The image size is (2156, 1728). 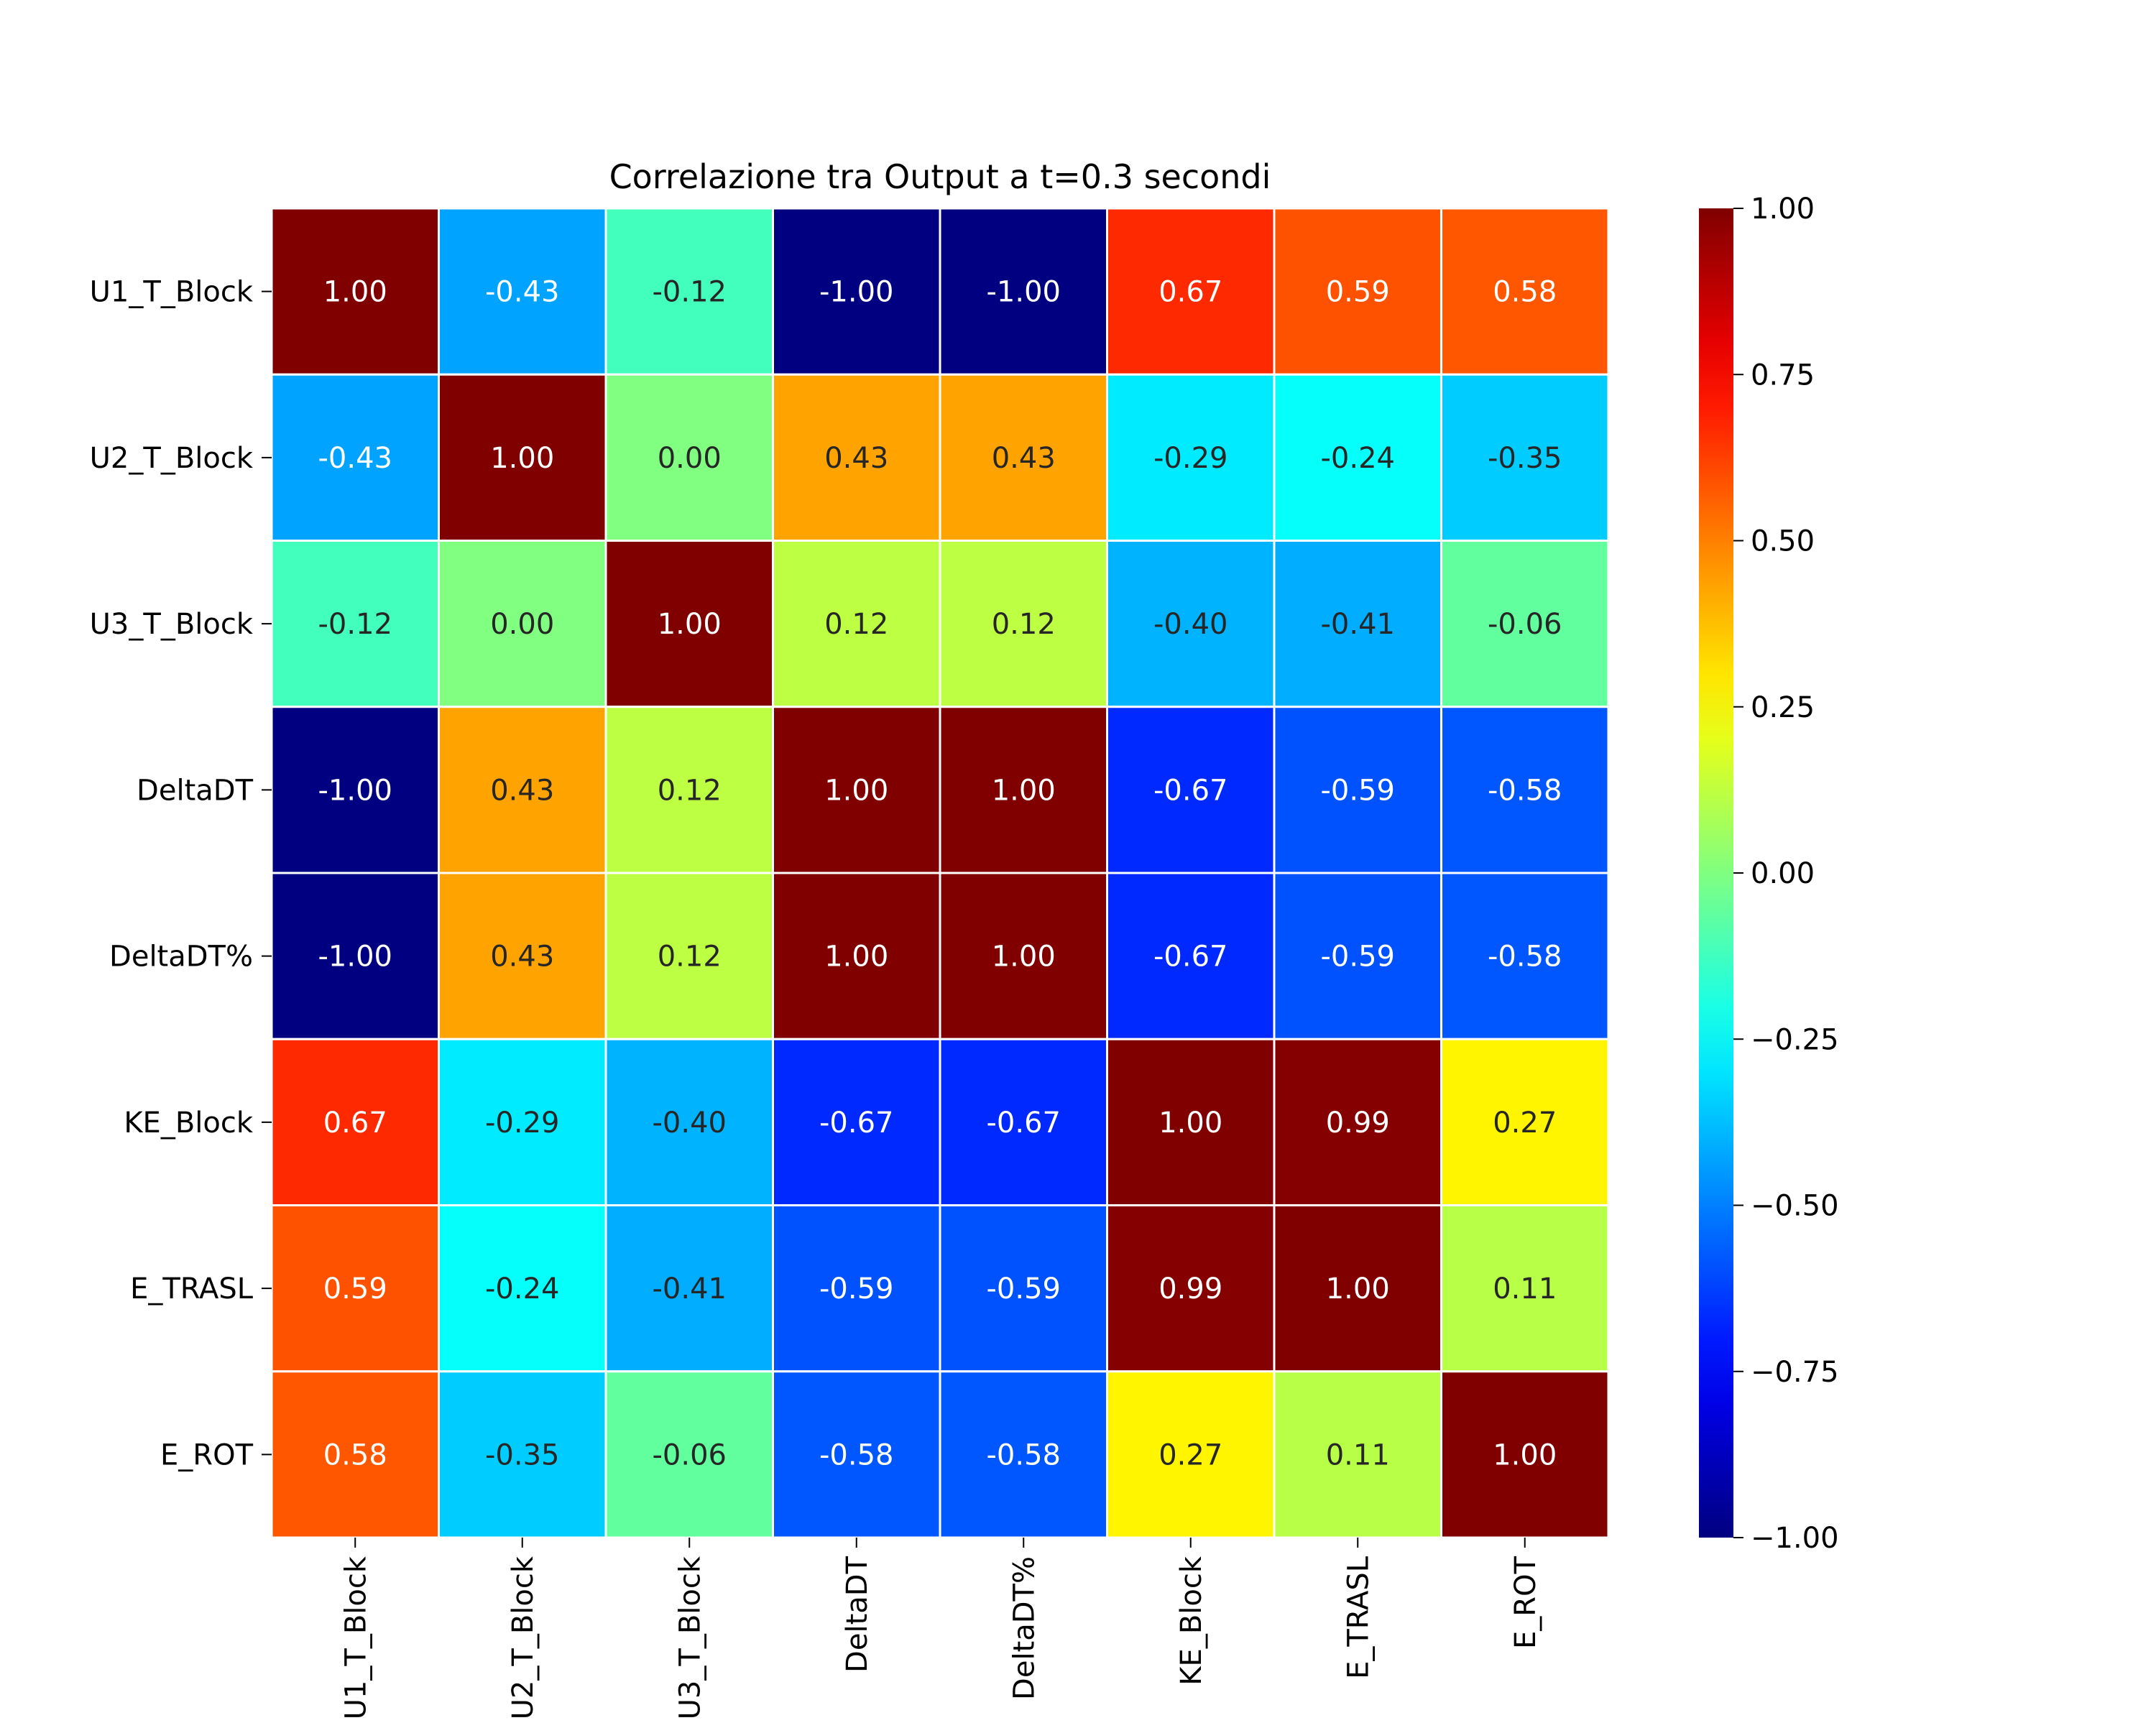 I want to click on colorbar-tick-label: 0.50, so click(x=1783, y=541).